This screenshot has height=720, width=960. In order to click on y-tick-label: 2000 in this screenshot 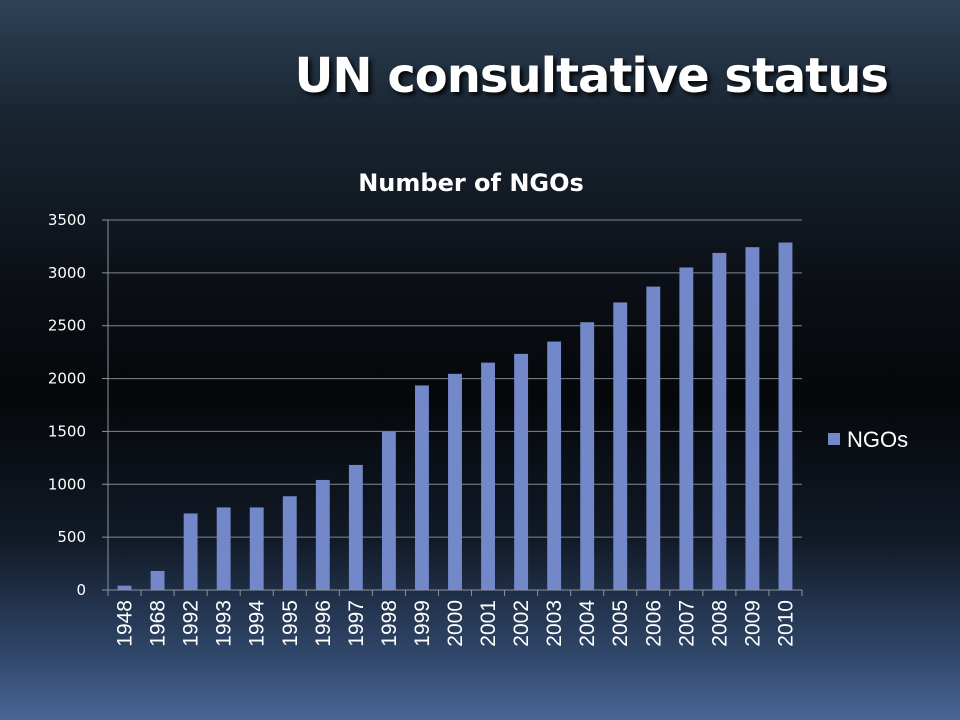, I will do `click(67, 379)`.